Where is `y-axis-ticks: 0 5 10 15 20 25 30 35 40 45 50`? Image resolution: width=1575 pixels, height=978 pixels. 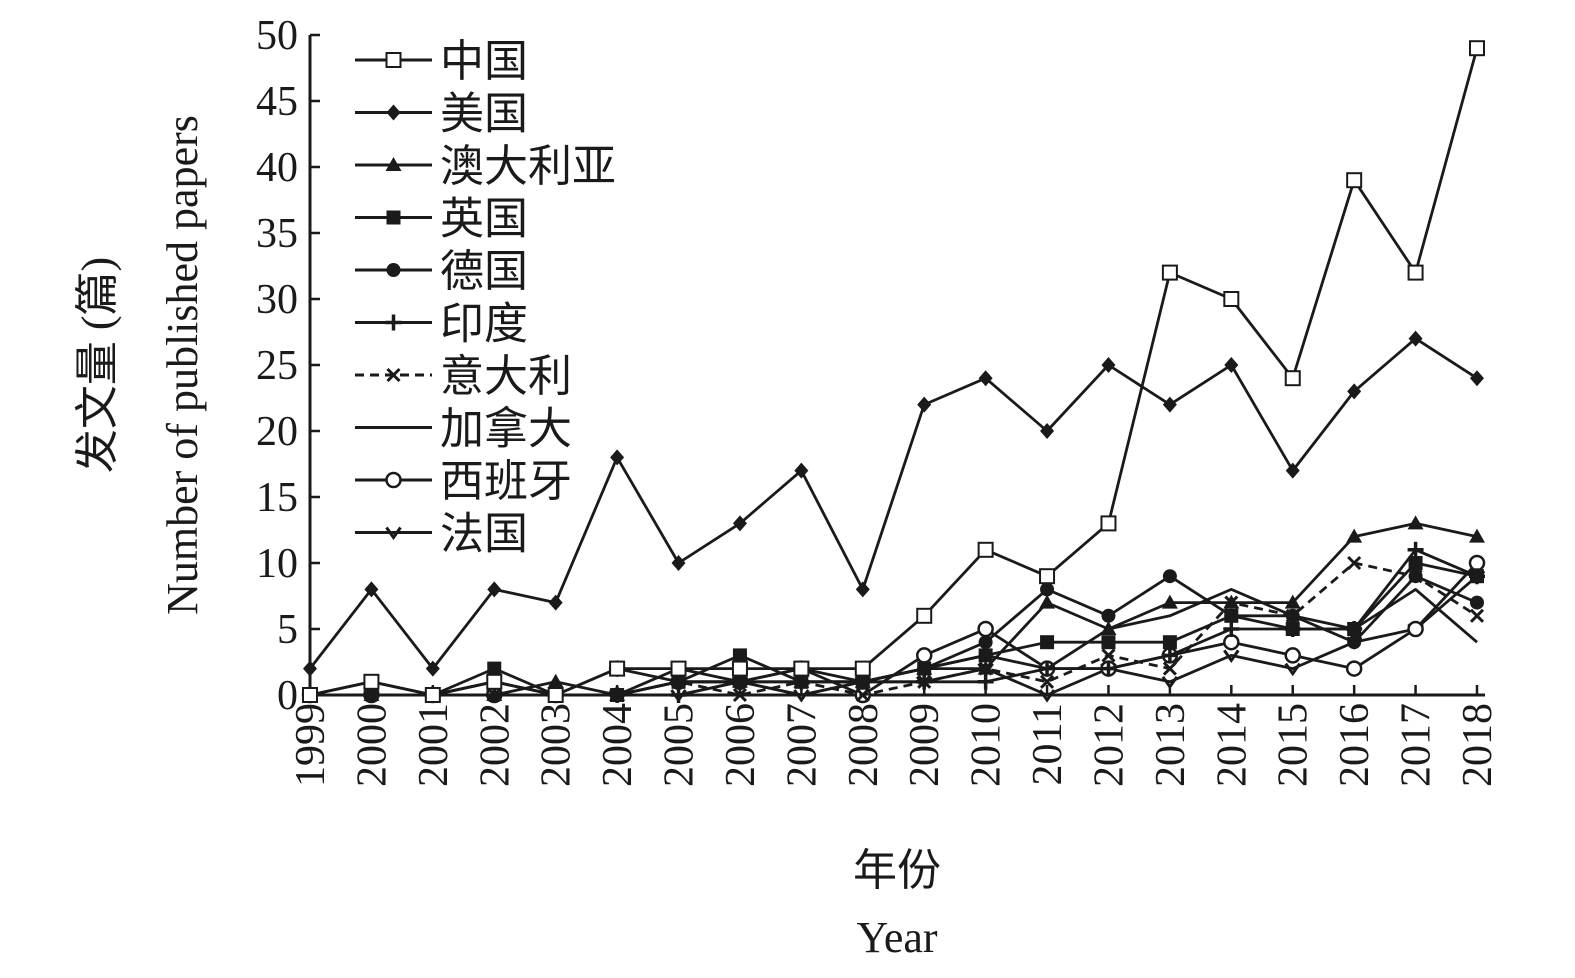
y-axis-ticks: 0 5 10 15 20 25 30 35 40 45 50 is located at coordinates (288, 366).